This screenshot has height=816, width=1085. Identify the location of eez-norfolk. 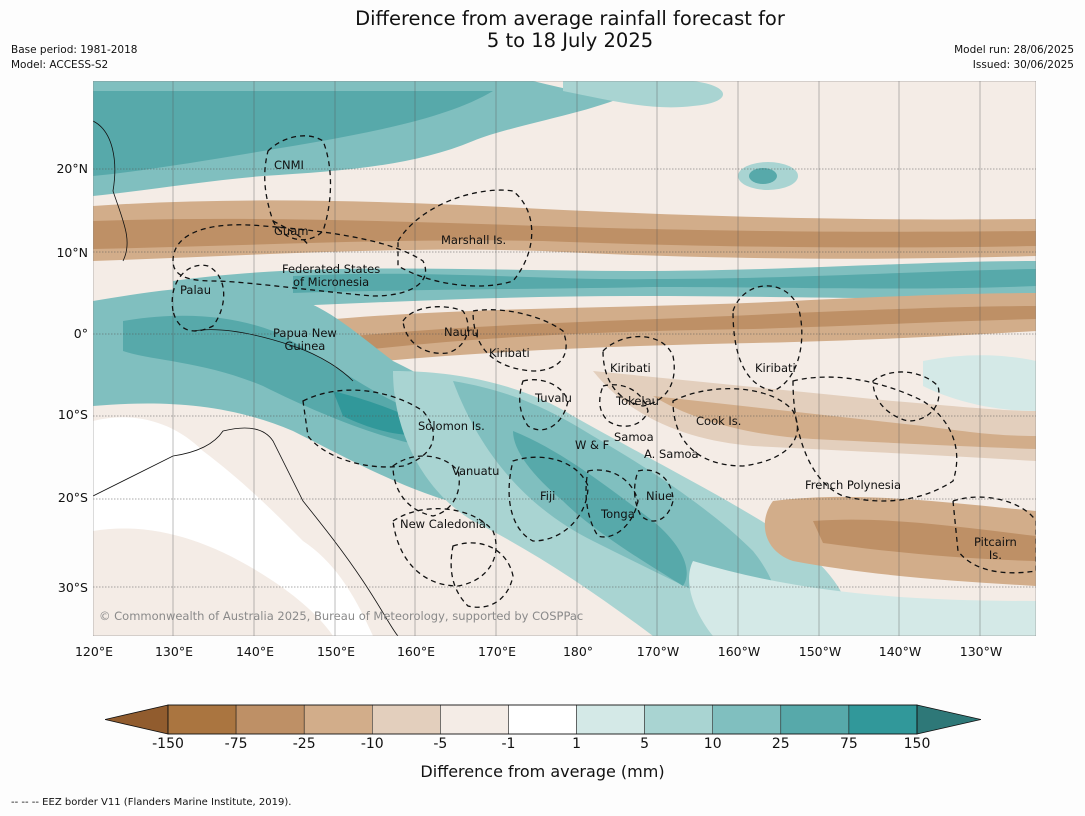
(482, 575).